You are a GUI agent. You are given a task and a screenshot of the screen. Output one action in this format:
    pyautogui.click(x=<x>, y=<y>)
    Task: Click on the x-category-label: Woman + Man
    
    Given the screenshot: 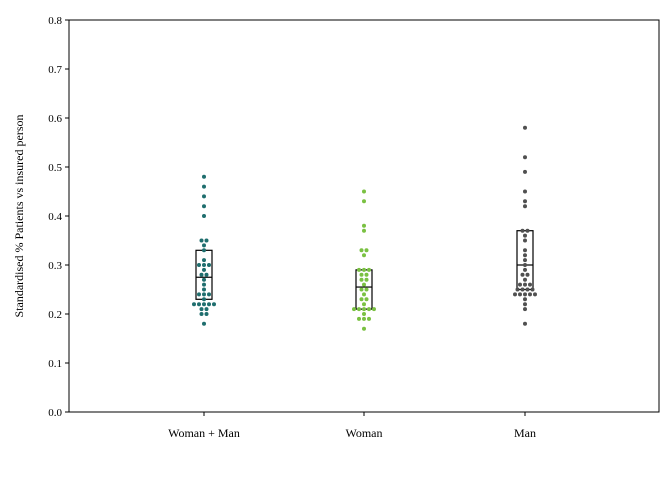 What is the action you would take?
    pyautogui.click(x=204, y=433)
    